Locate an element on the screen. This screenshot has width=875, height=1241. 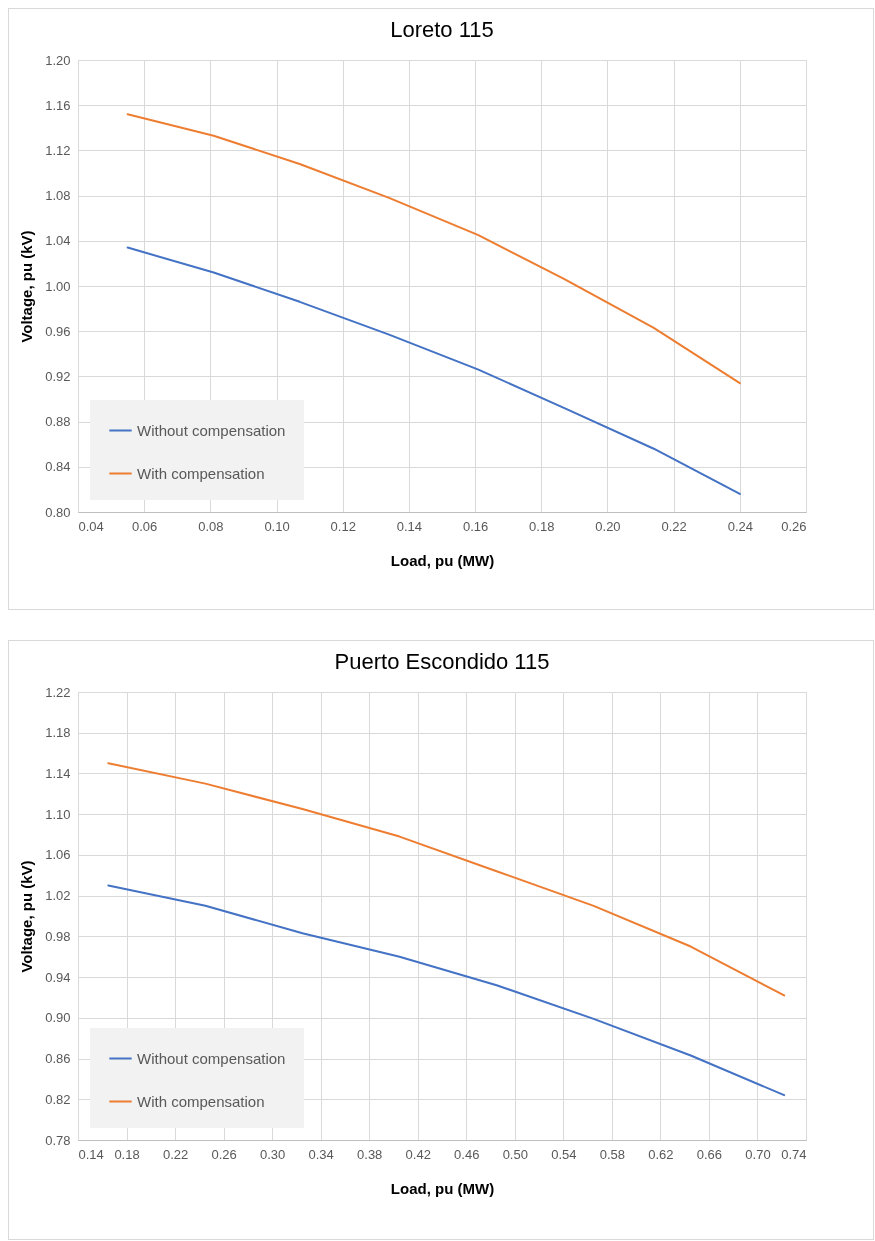
y-tick-label: 1.16 is located at coordinates (58, 105).